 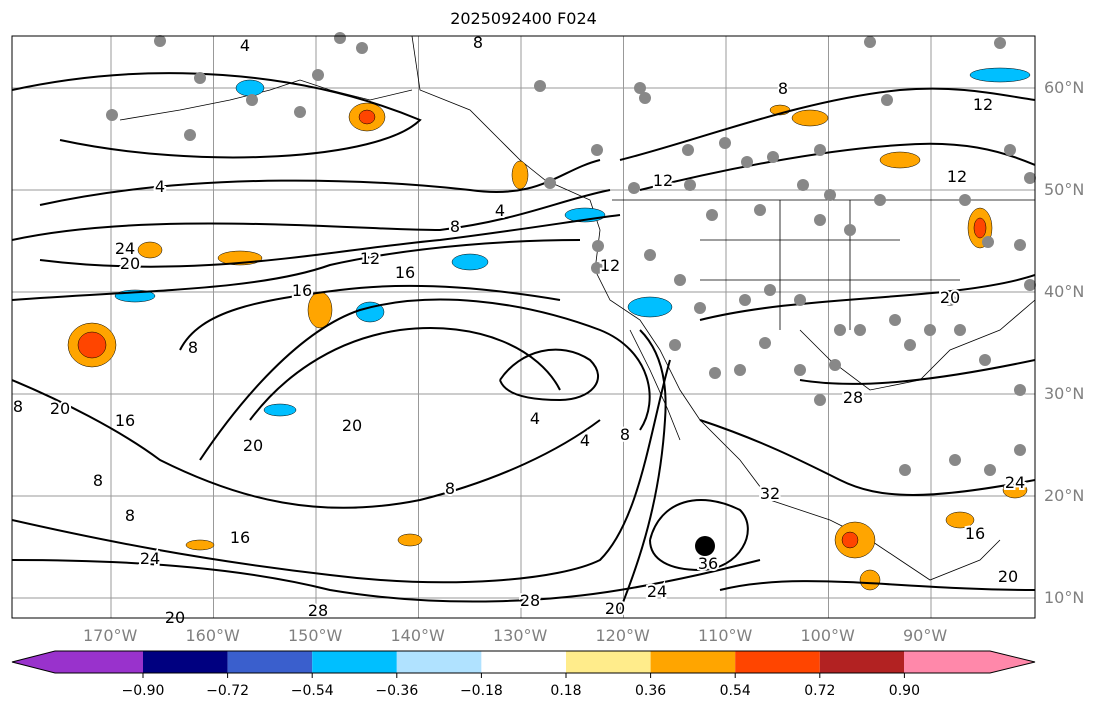 I want to click on lat-tick-label: 40°N, so click(x=1064, y=291).